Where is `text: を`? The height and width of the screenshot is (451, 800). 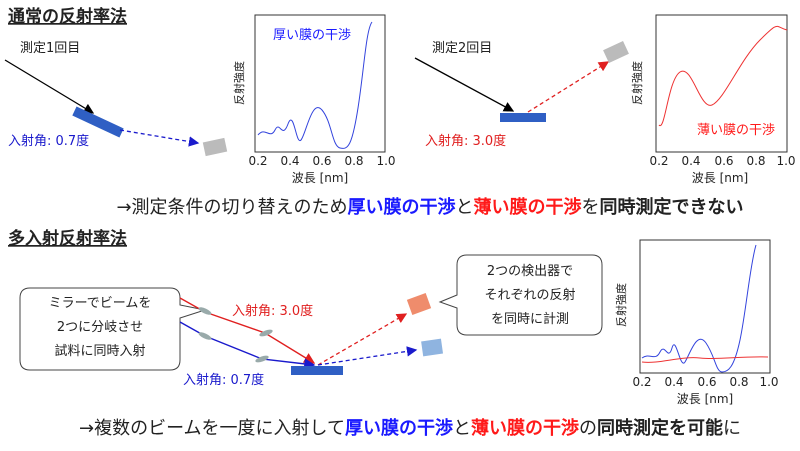 text: を is located at coordinates (591, 207).